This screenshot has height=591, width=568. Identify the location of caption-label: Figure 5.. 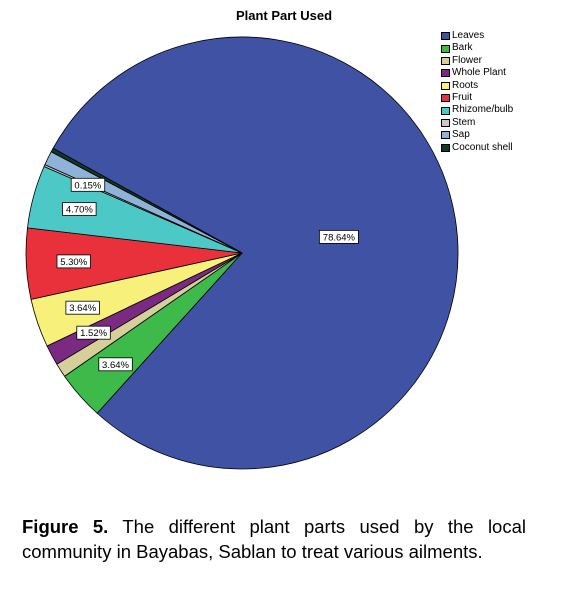
(65, 526).